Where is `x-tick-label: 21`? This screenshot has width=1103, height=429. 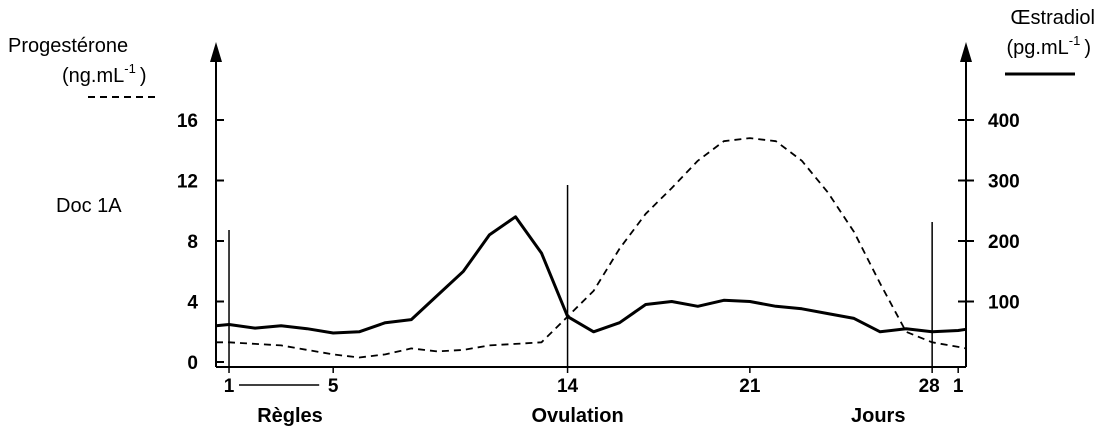
x-tick-label: 21 is located at coordinates (750, 386).